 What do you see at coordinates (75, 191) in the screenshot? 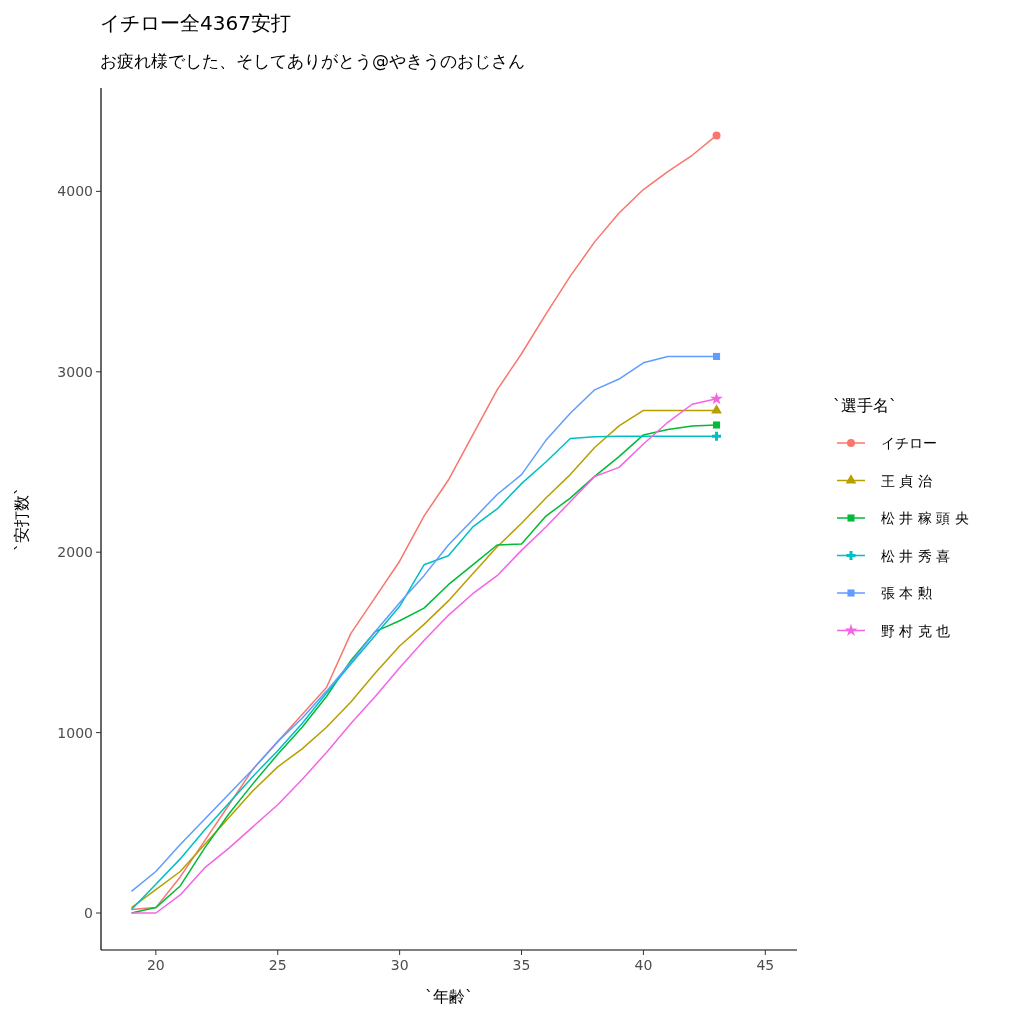
I see `y-tick-label: 4000` at bounding box center [75, 191].